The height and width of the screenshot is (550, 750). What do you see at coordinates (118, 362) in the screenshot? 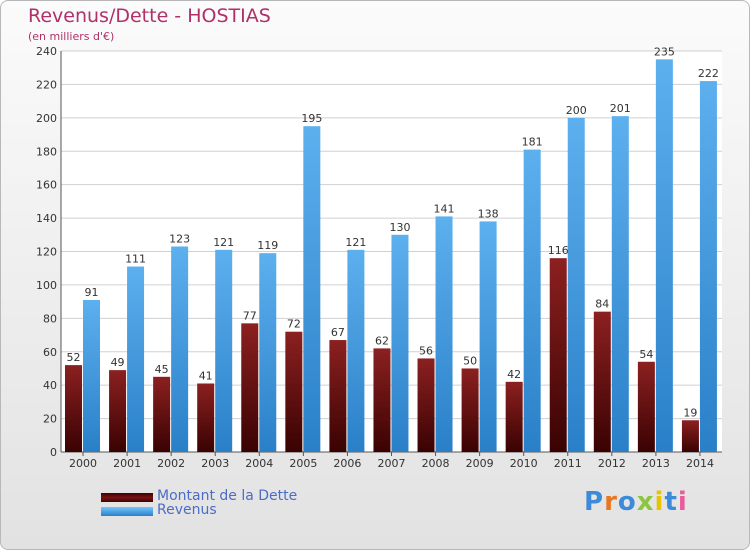
I see `data-label-debt: 49` at bounding box center [118, 362].